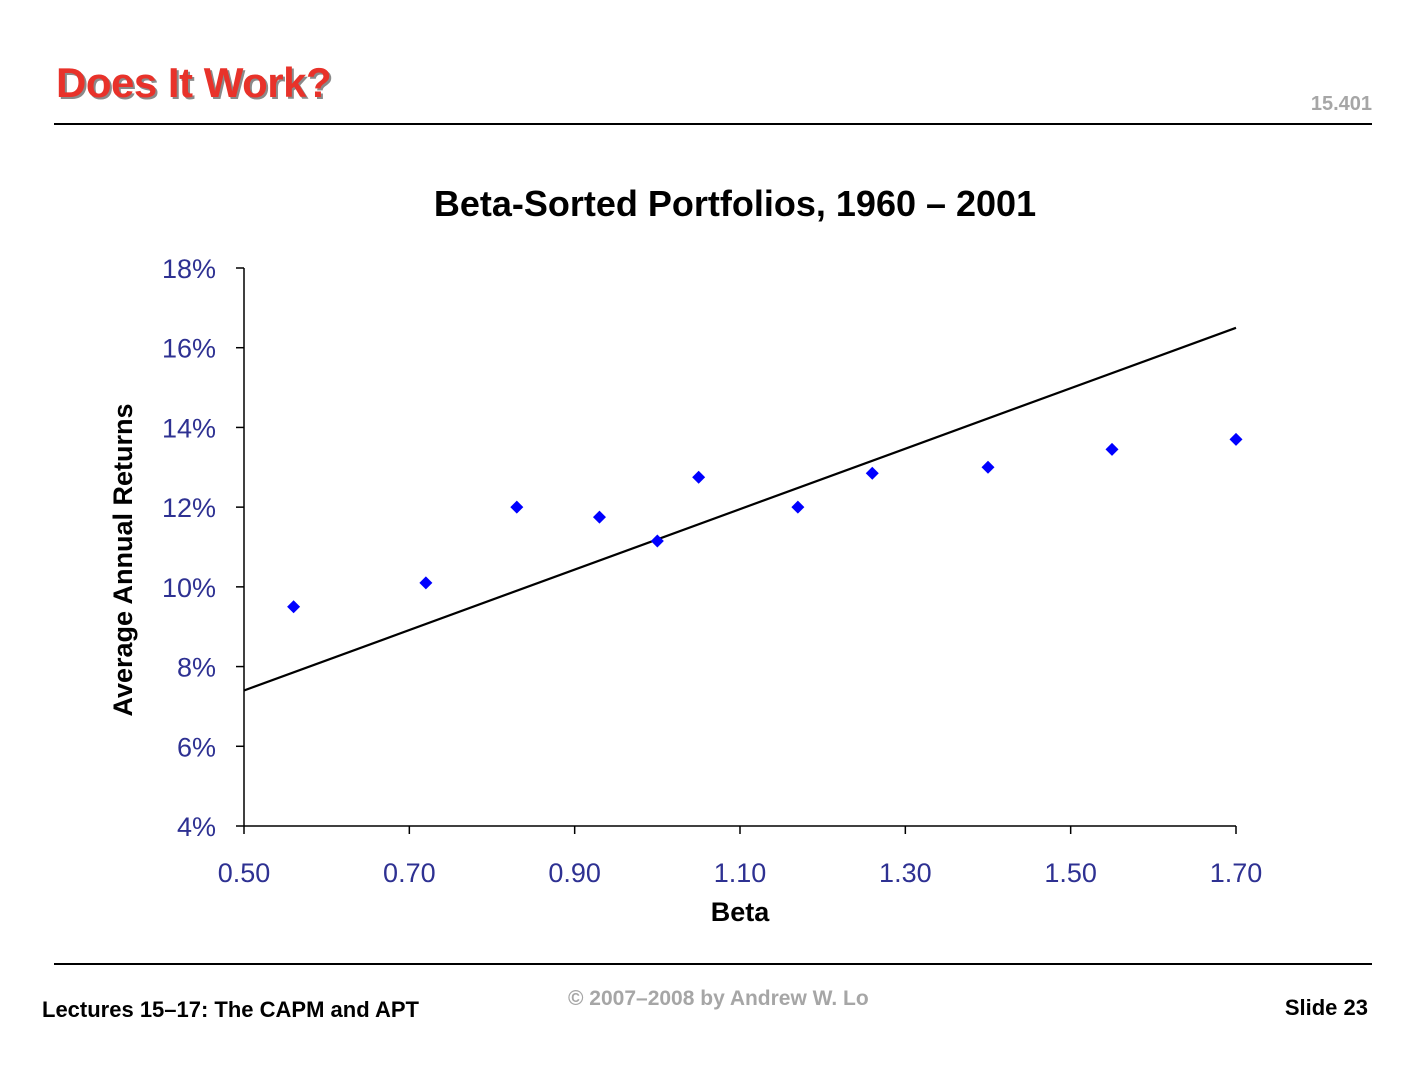  Describe the element at coordinates (189, 588) in the screenshot. I see `y-tick-label: 10%` at that location.